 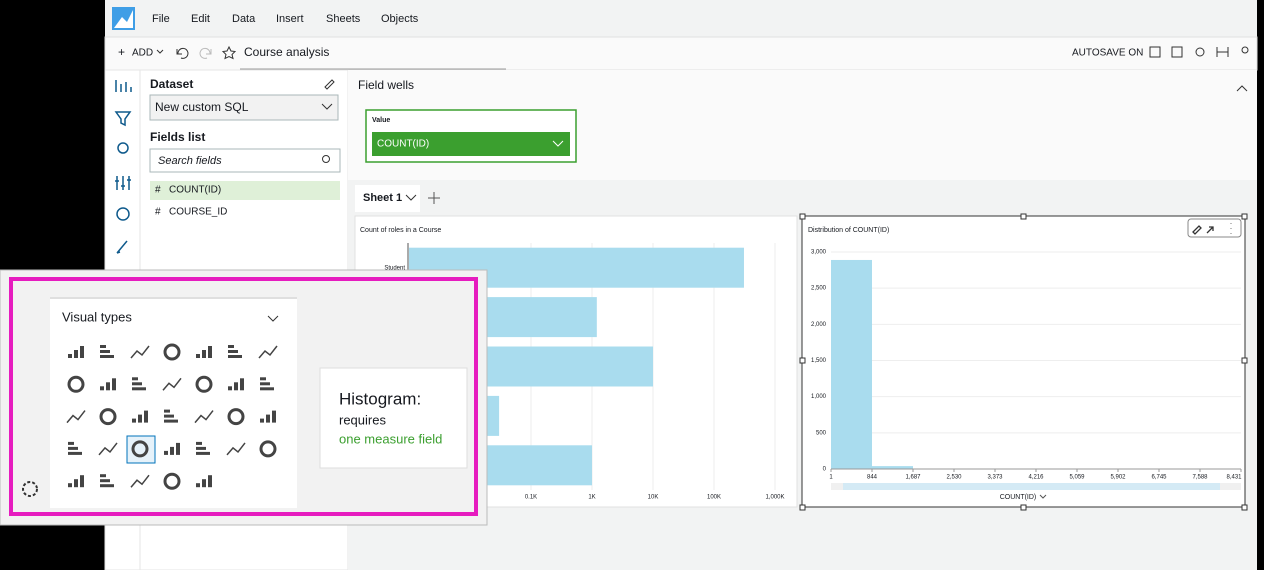 I want to click on actions-icon, so click(x=123, y=214).